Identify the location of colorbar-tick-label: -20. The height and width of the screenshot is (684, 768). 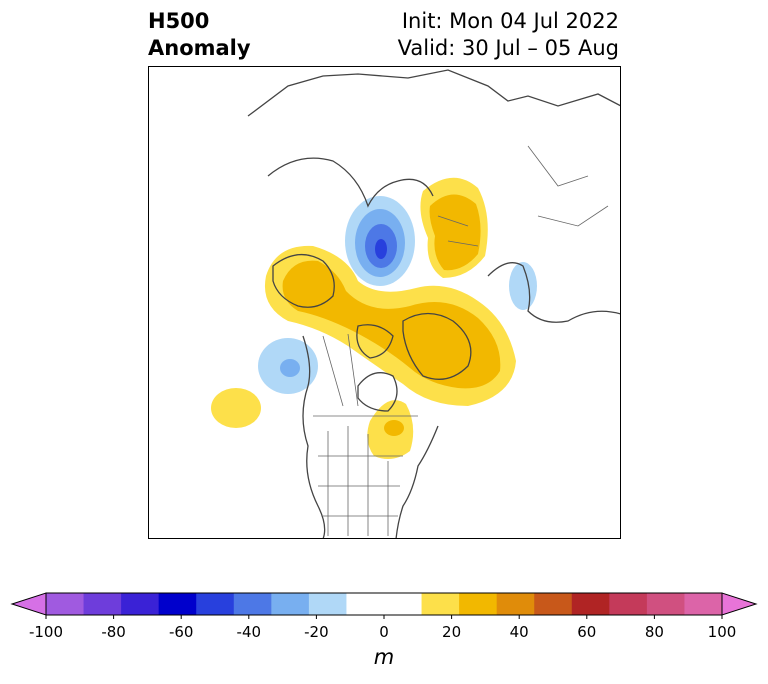
(316, 632).